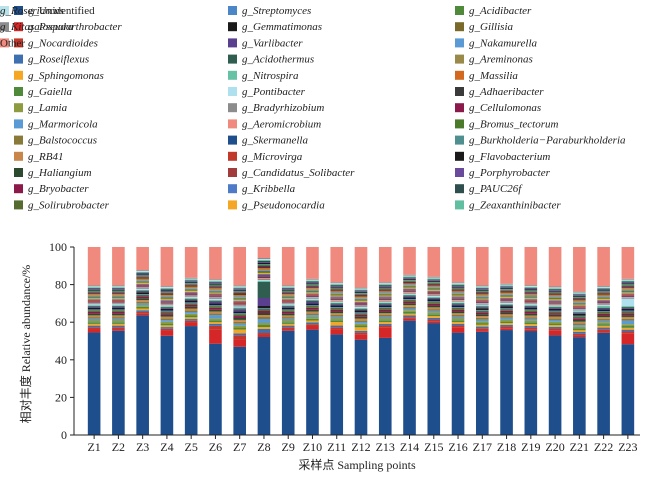 The height and width of the screenshot is (483, 666). Describe the element at coordinates (276, 11) in the screenshot. I see `legend-label: g_Streptomyces` at that location.